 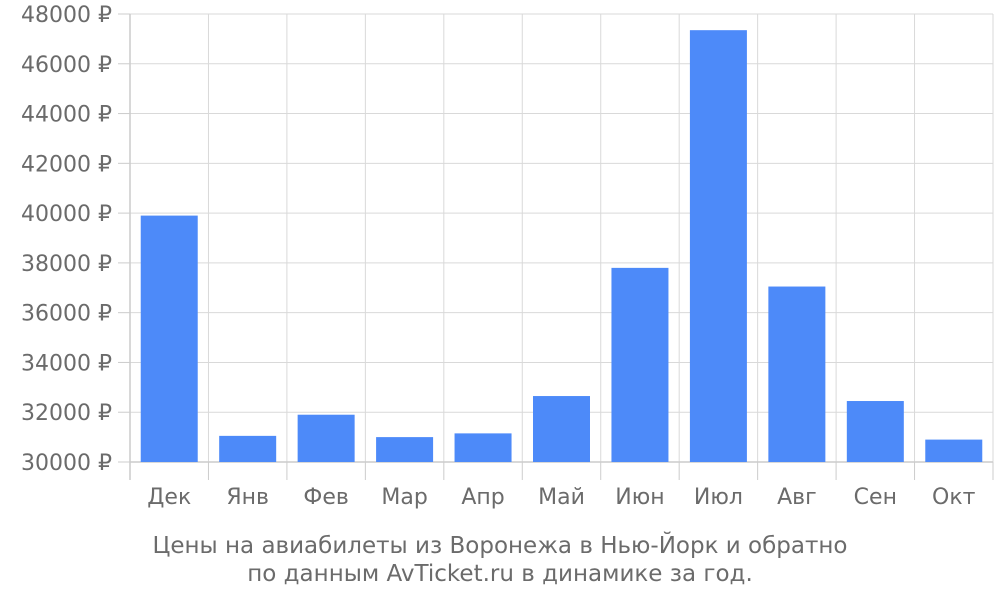 I want to click on y-tick-label: 32000 ₽, so click(x=66, y=413).